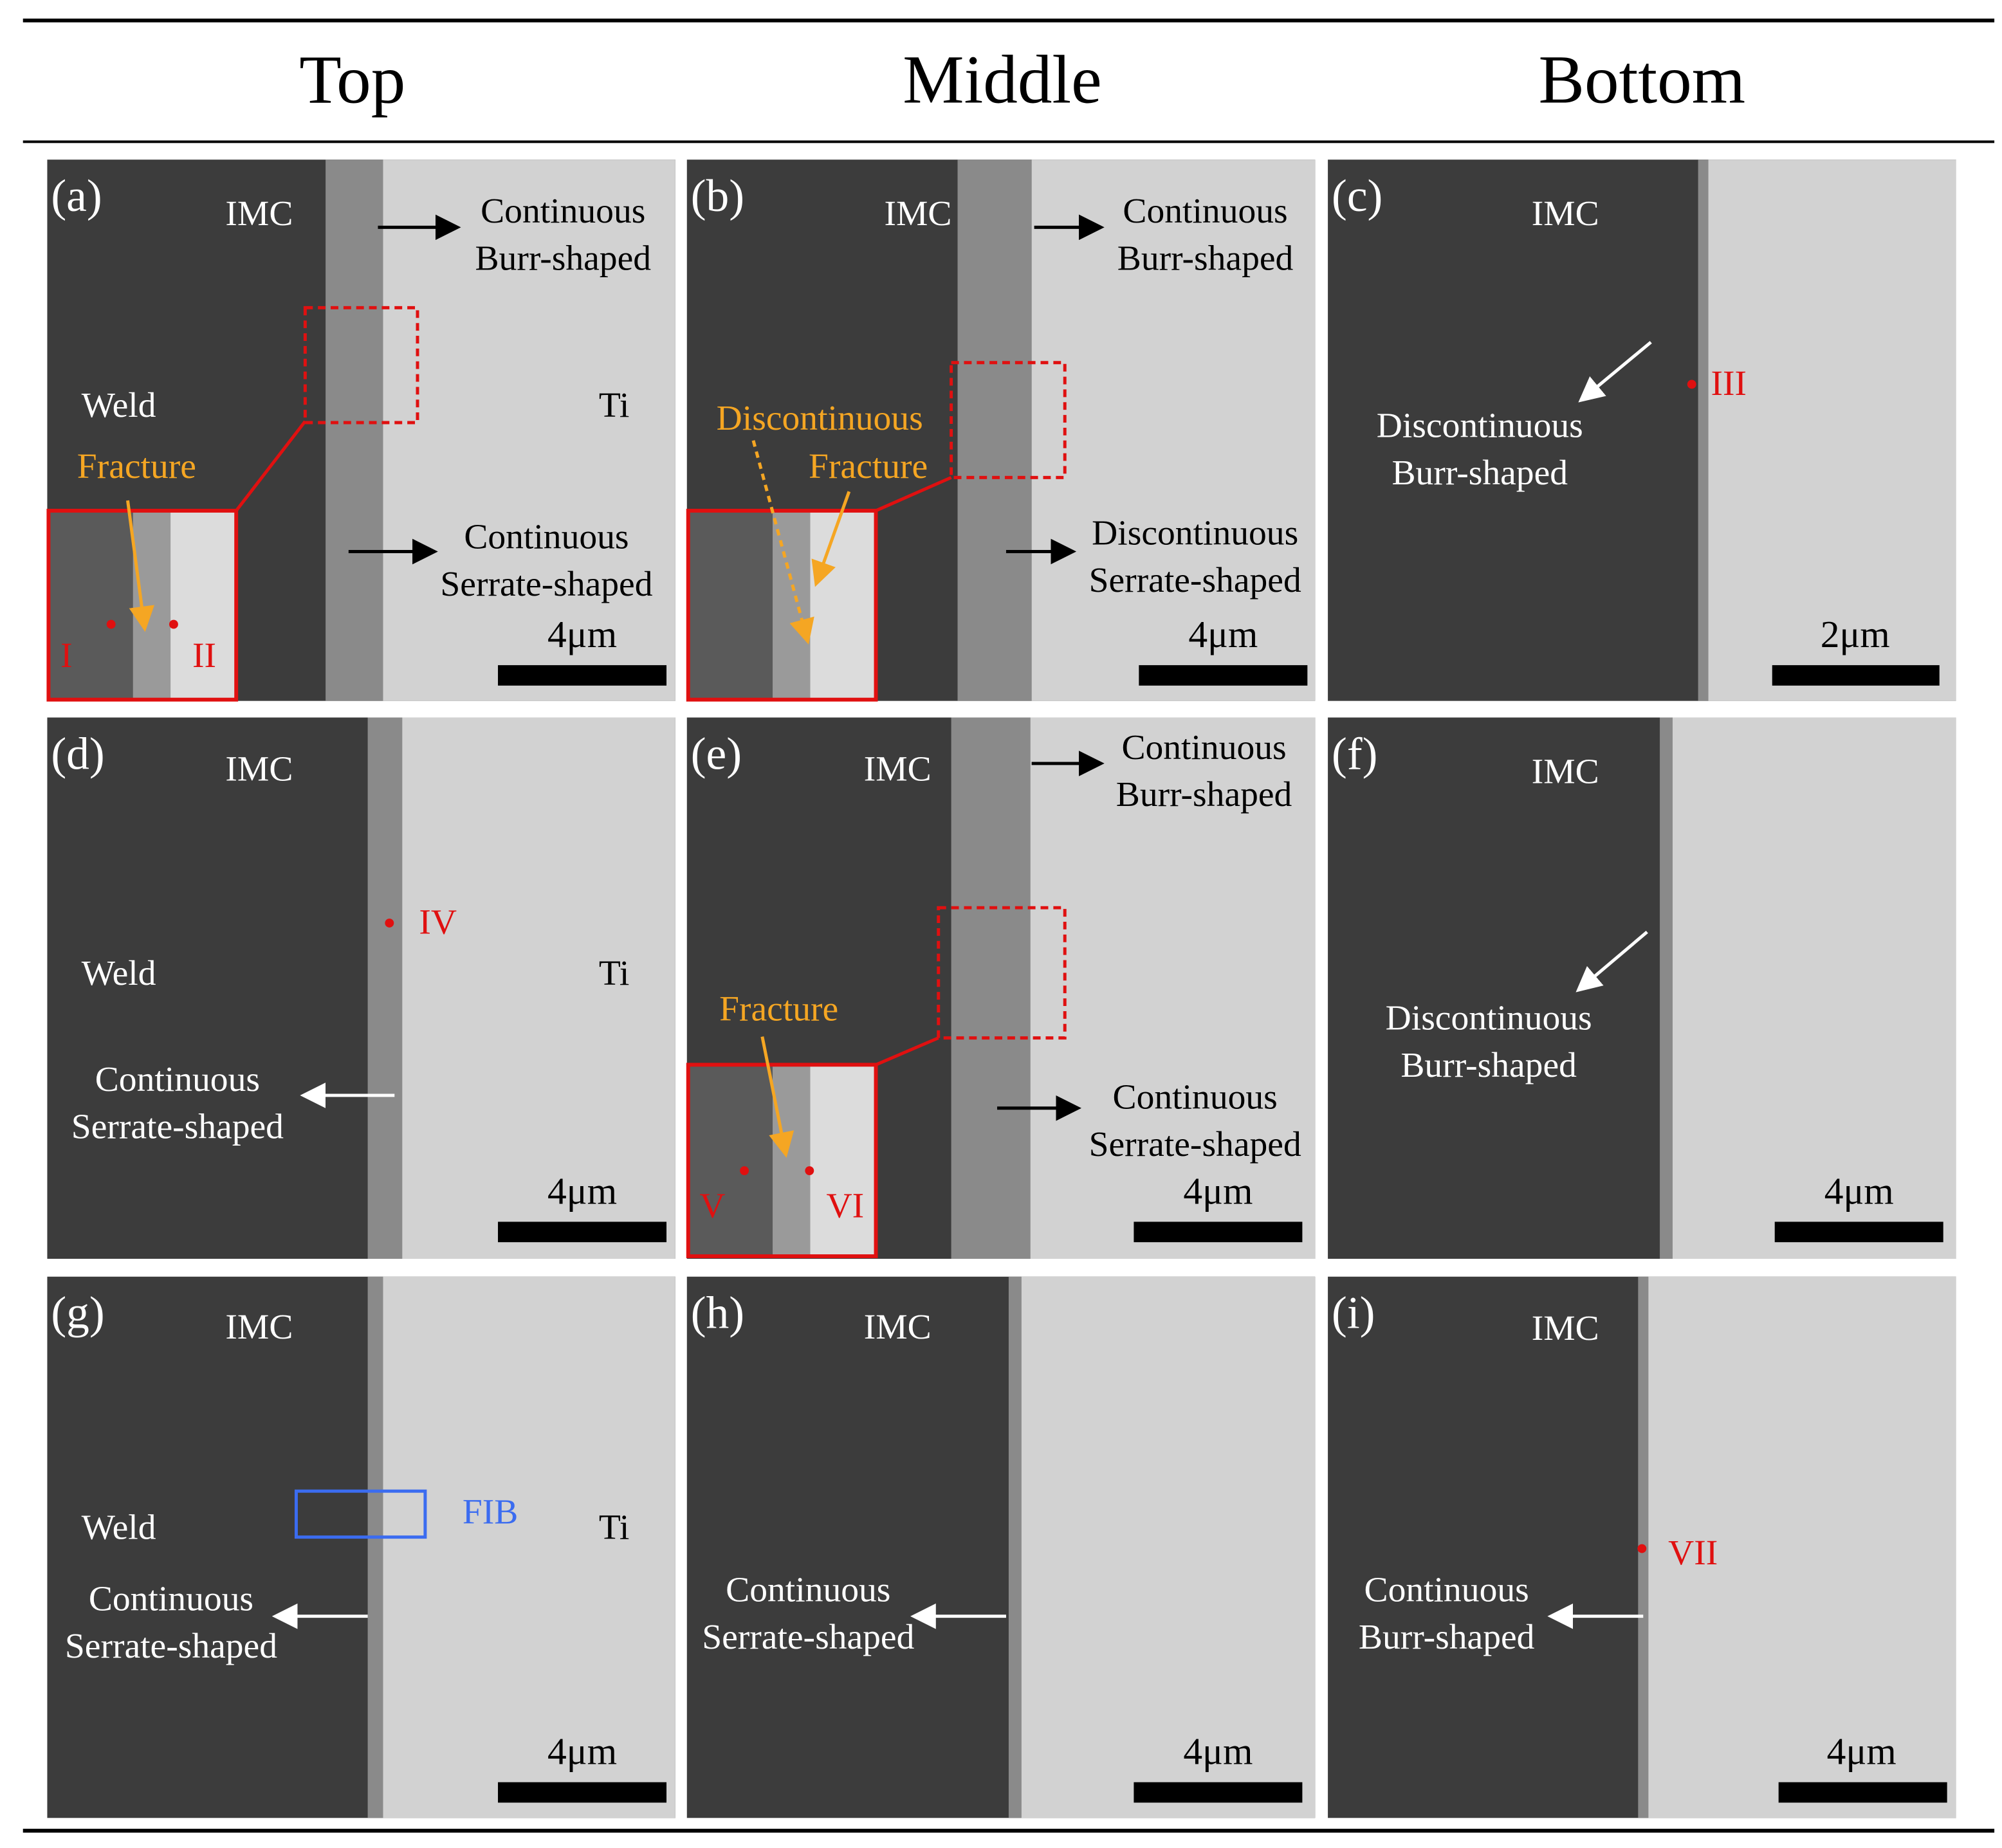  Describe the element at coordinates (1357, 195) in the screenshot. I see `panel-label: (c)` at that location.